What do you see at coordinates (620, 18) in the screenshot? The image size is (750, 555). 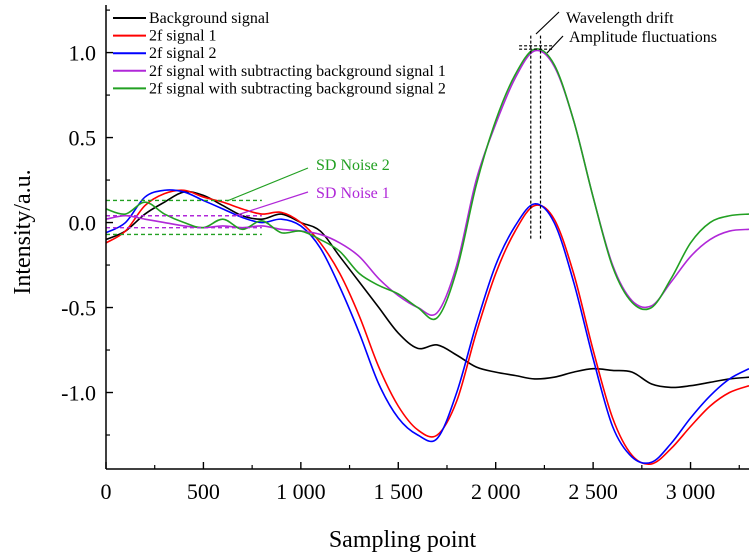 I see `annot-wavelength-drift: Wavelength drift` at bounding box center [620, 18].